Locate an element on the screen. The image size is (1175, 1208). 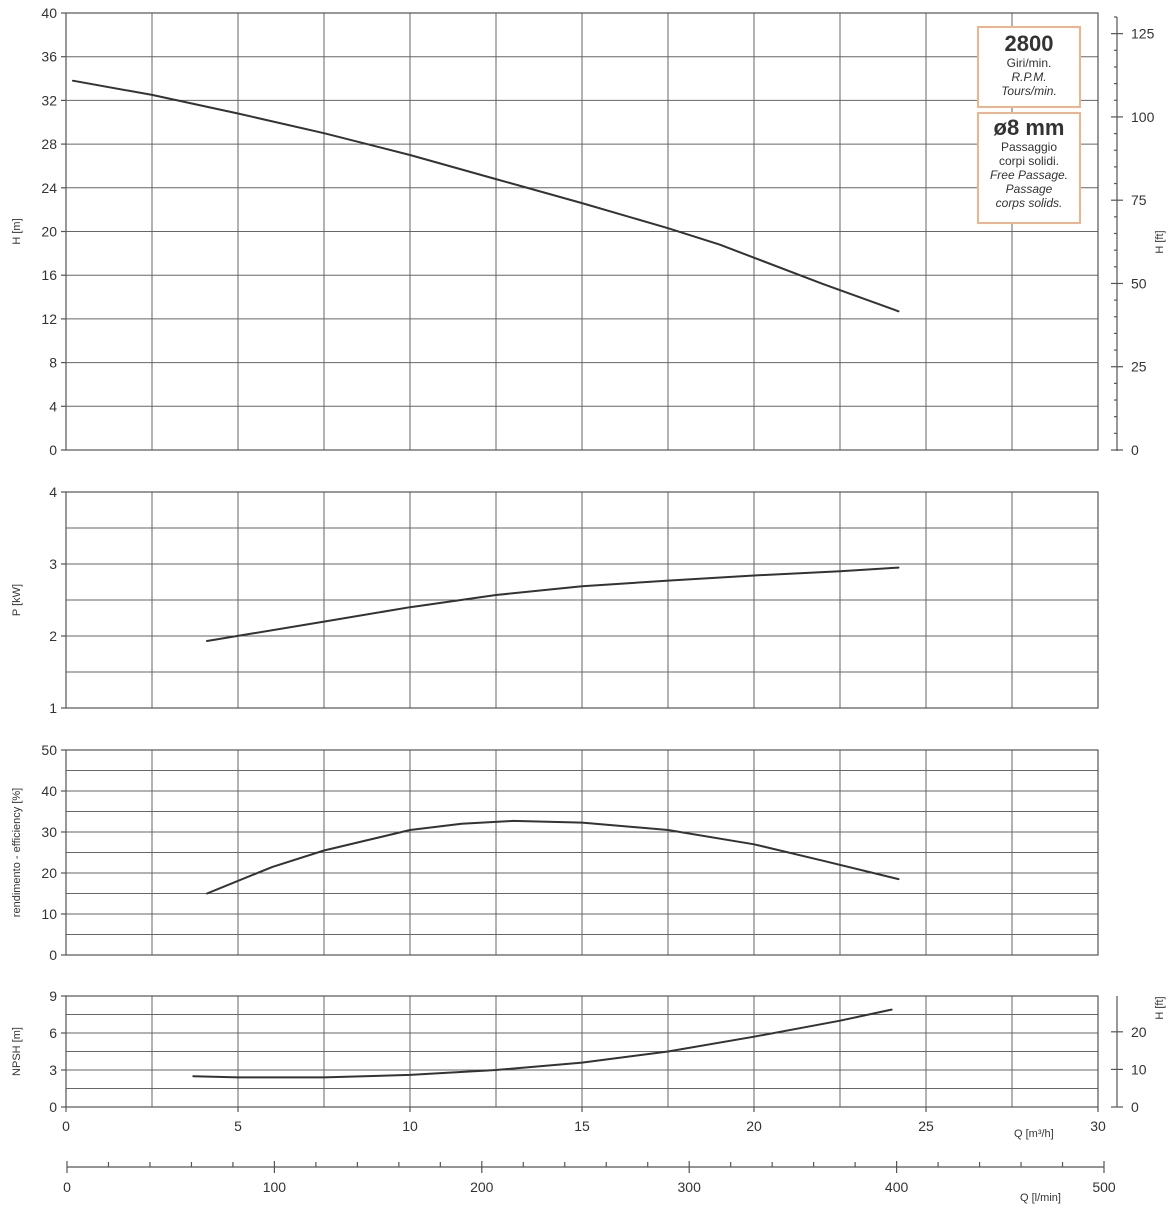
passage-line-2: corpi solidi. is located at coordinates (1029, 161).